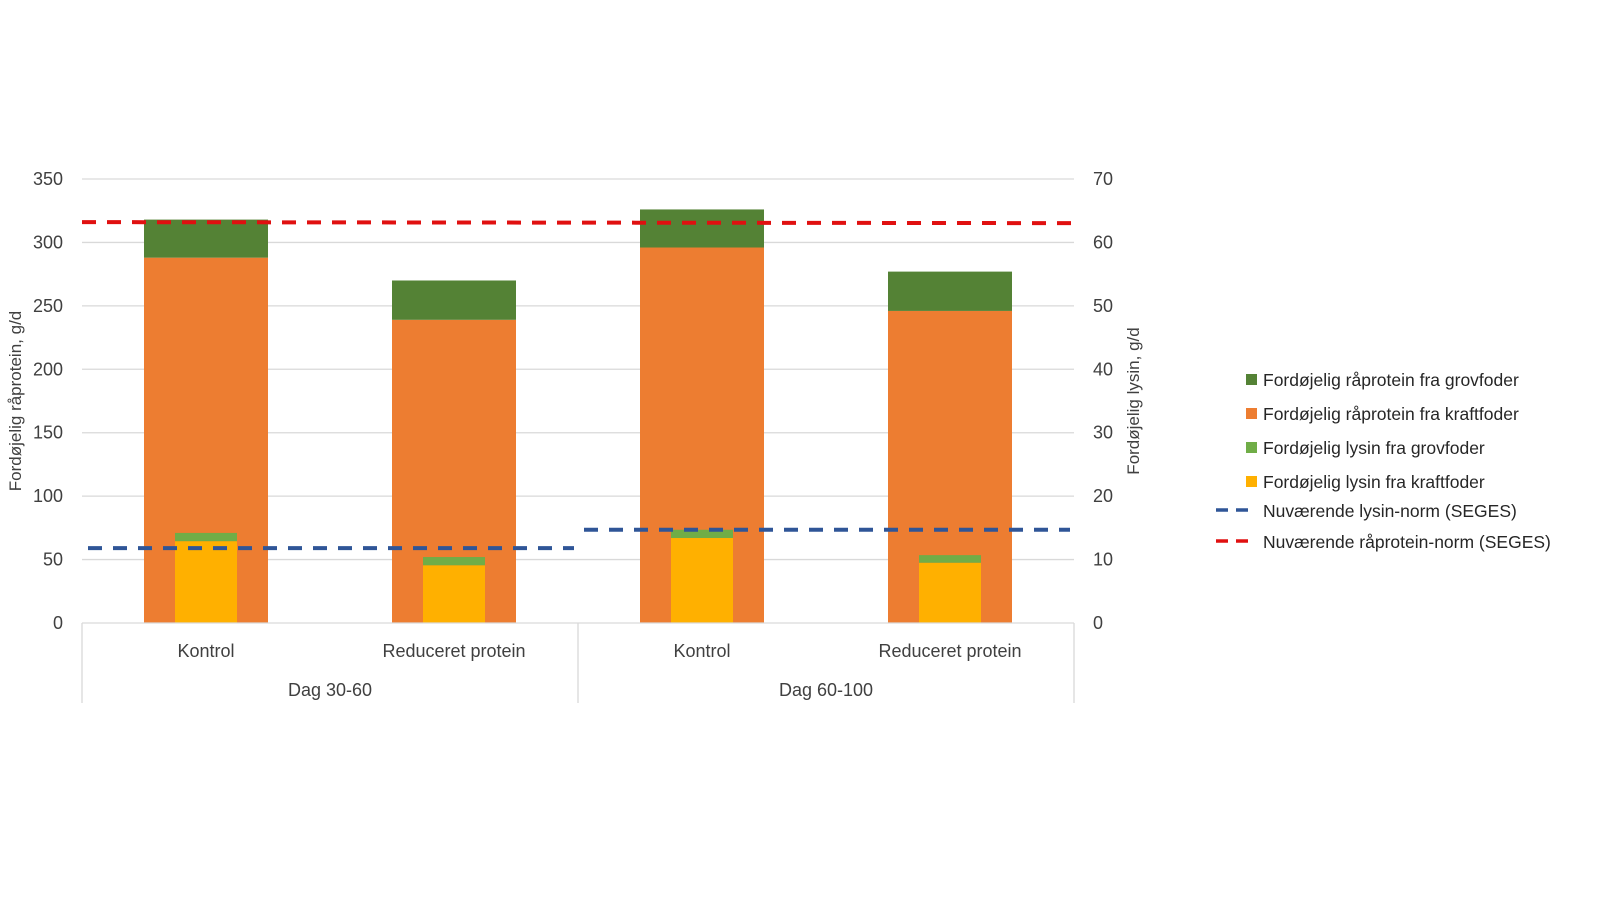 This screenshot has width=1600, height=900. Describe the element at coordinates (1103, 401) in the screenshot. I see `y-axis-right-ticks: 0 10 20 30 40 50 60 70` at that location.